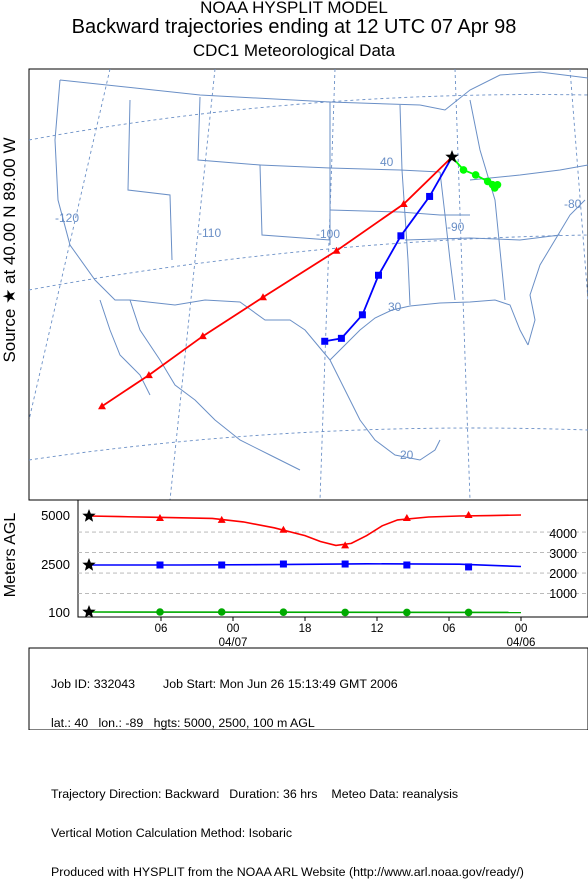 Image resolution: width=588 pixels, height=892 pixels. I want to click on left-tick-5000: 5000, so click(55, 515).